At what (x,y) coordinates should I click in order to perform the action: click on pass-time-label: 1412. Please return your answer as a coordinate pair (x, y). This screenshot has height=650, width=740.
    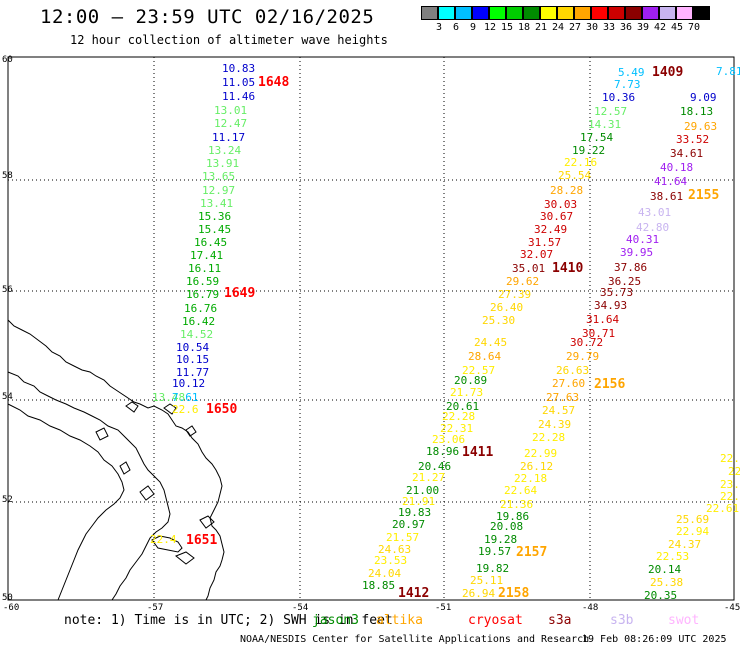
    Looking at the image, I should click on (413, 593).